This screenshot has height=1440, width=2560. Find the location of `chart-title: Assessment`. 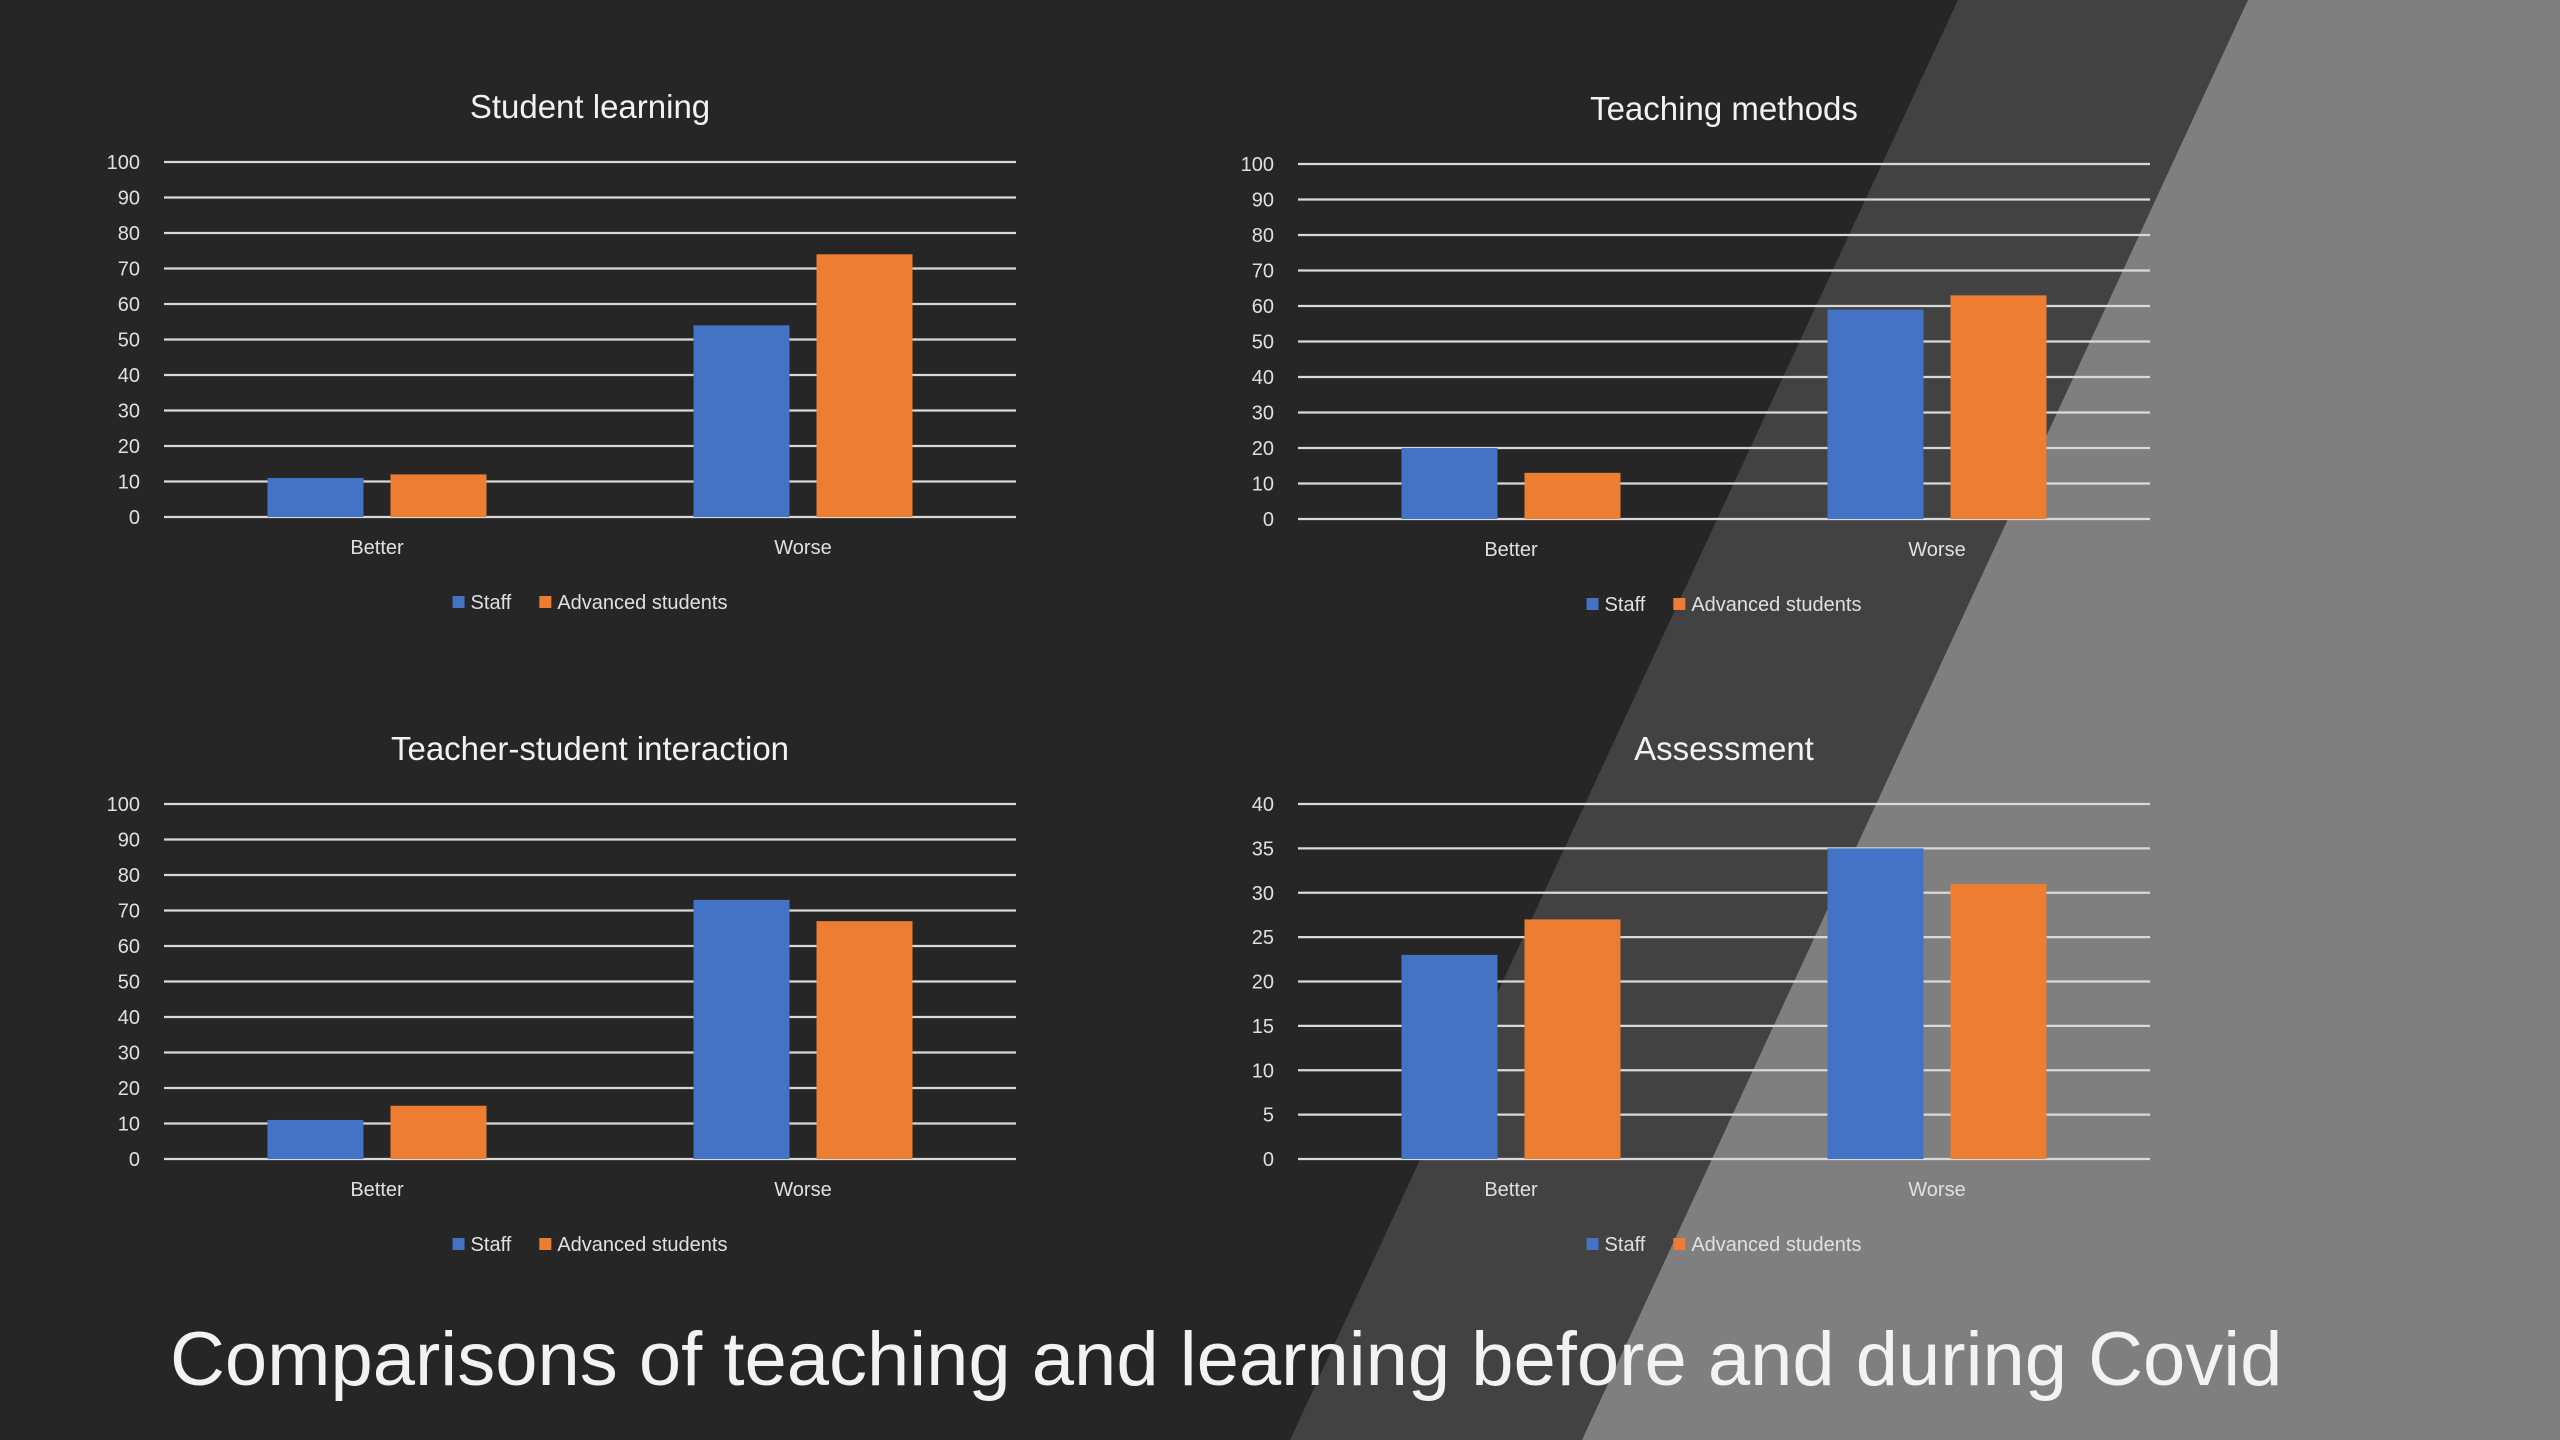

chart-title: Assessment is located at coordinates (1724, 748).